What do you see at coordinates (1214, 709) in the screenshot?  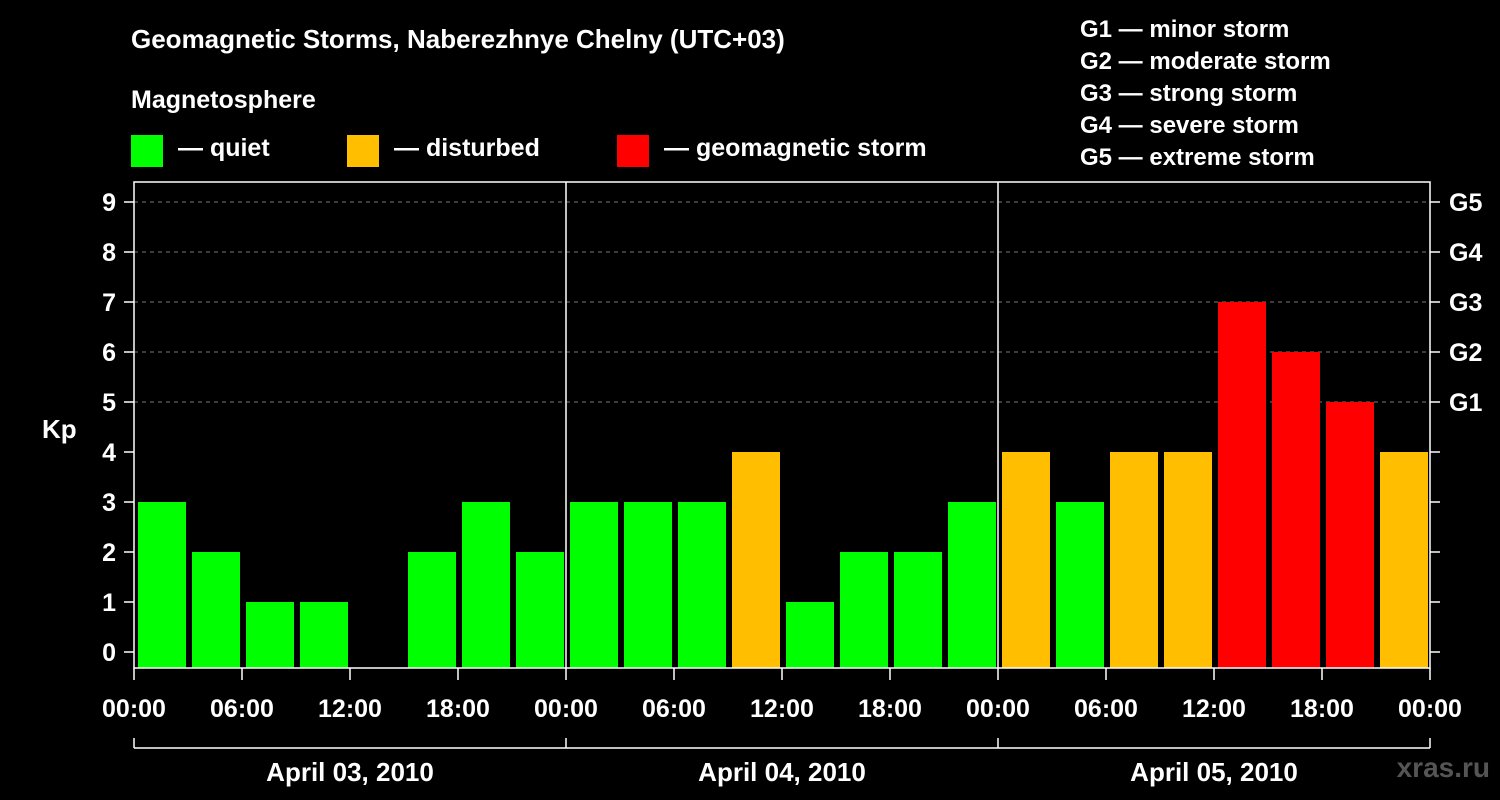 I see `x-tick-label-10: 12:00` at bounding box center [1214, 709].